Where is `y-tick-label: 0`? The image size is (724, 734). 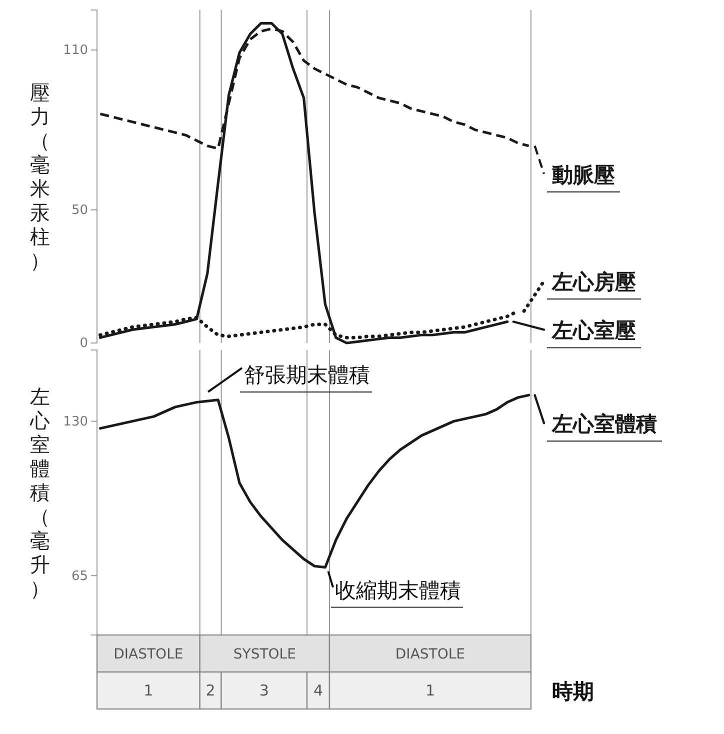 y-tick-label: 0 is located at coordinates (84, 344).